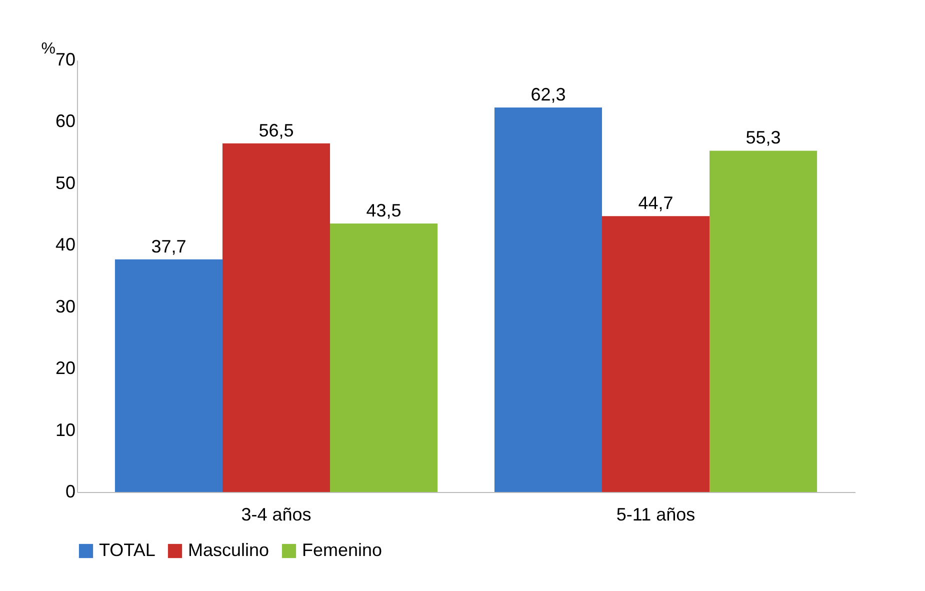 This screenshot has height=591, width=925. Describe the element at coordinates (65, 182) in the screenshot. I see `y-tick-label: 50` at that location.